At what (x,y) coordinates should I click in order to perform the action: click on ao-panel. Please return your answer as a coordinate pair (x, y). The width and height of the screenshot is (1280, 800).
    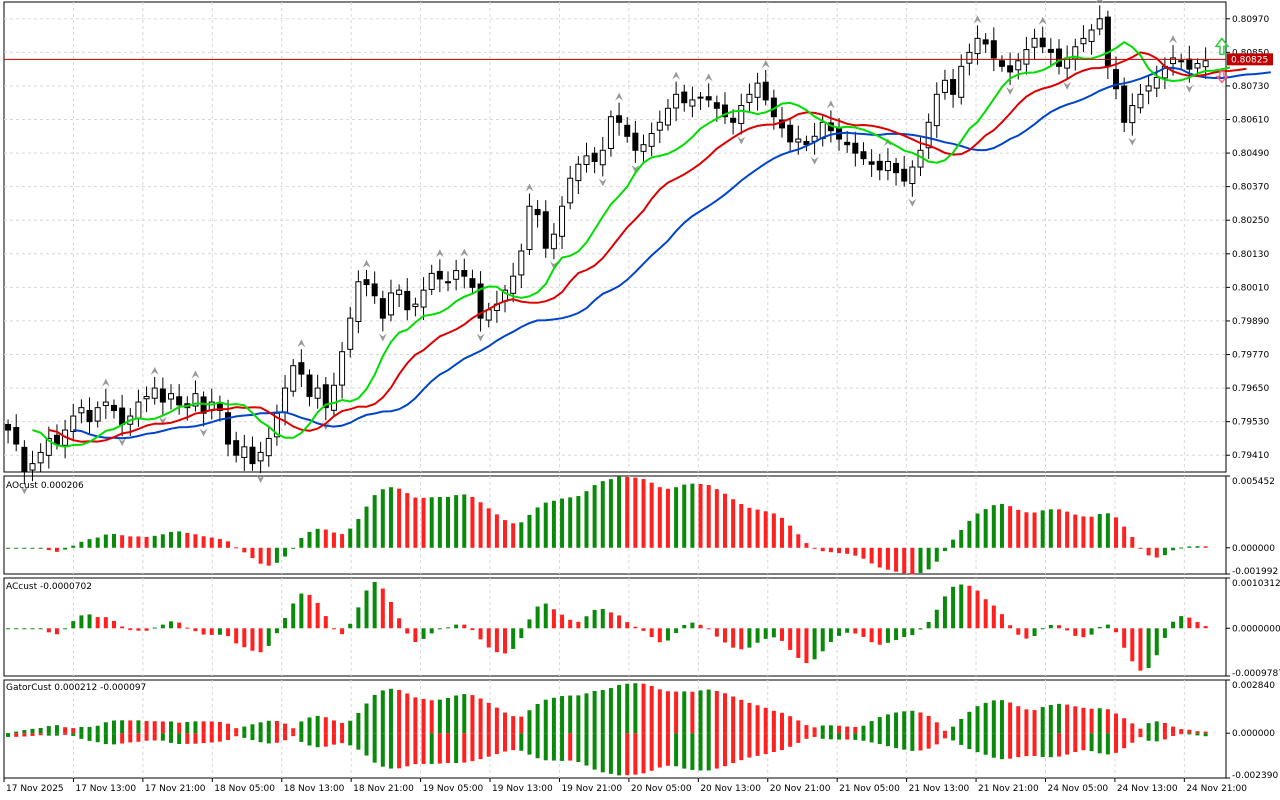
    Looking at the image, I should click on (607, 525).